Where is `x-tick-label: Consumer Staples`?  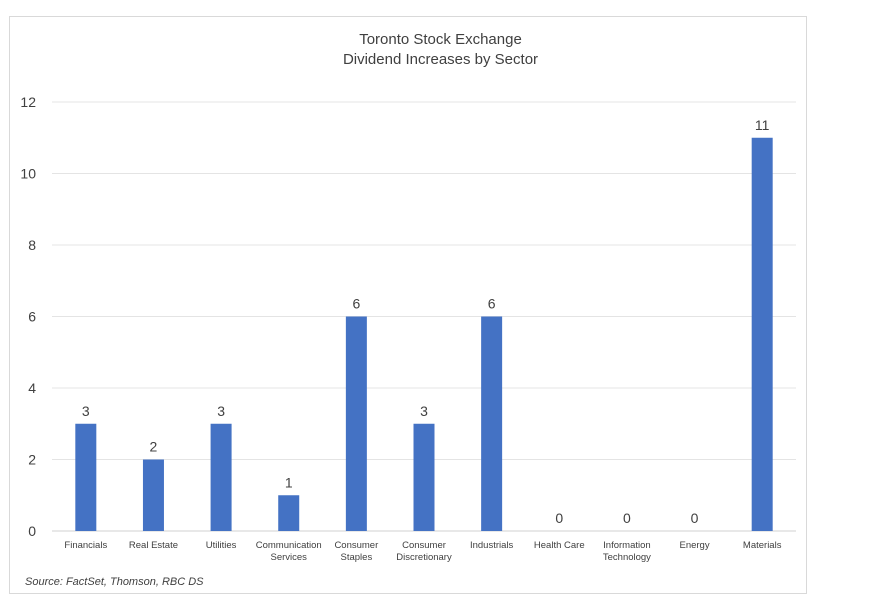 x-tick-label: Consumer Staples is located at coordinates (356, 551).